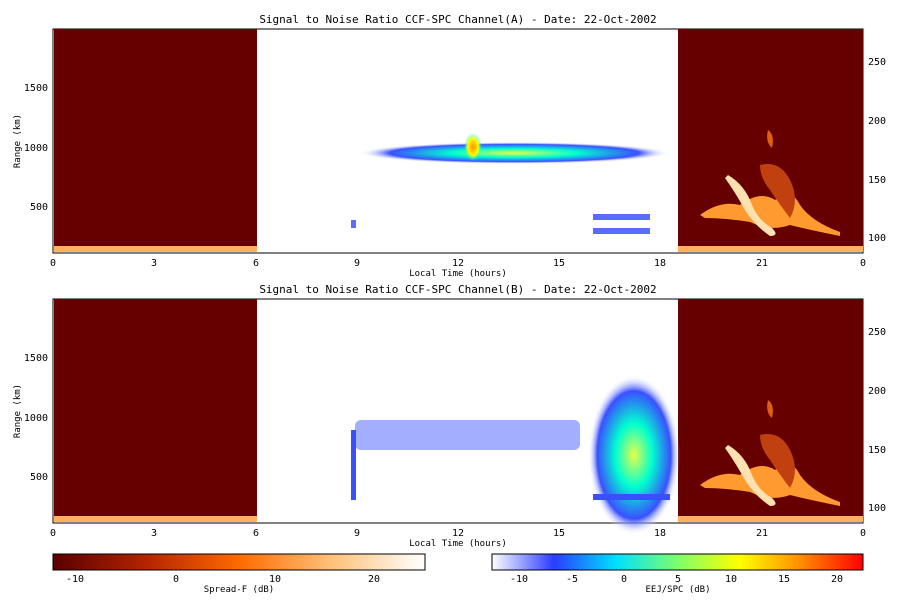 The height and width of the screenshot is (600, 900). What do you see at coordinates (784, 579) in the screenshot?
I see `colorbar-eej-tick: 15` at bounding box center [784, 579].